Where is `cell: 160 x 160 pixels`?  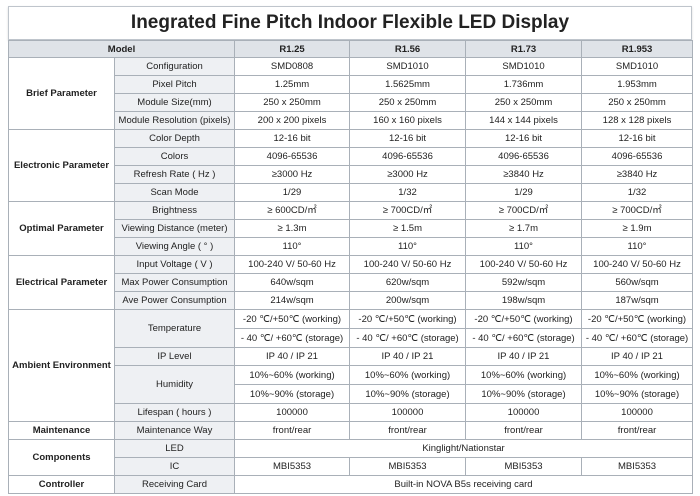
cell: 160 x 160 pixels is located at coordinates (408, 120).